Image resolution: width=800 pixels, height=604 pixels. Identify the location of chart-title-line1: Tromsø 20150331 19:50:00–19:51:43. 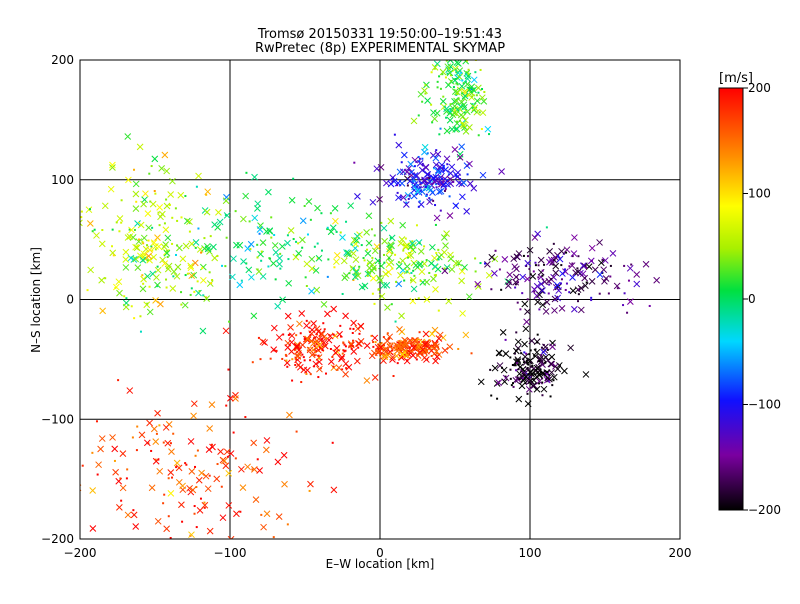
(379, 34).